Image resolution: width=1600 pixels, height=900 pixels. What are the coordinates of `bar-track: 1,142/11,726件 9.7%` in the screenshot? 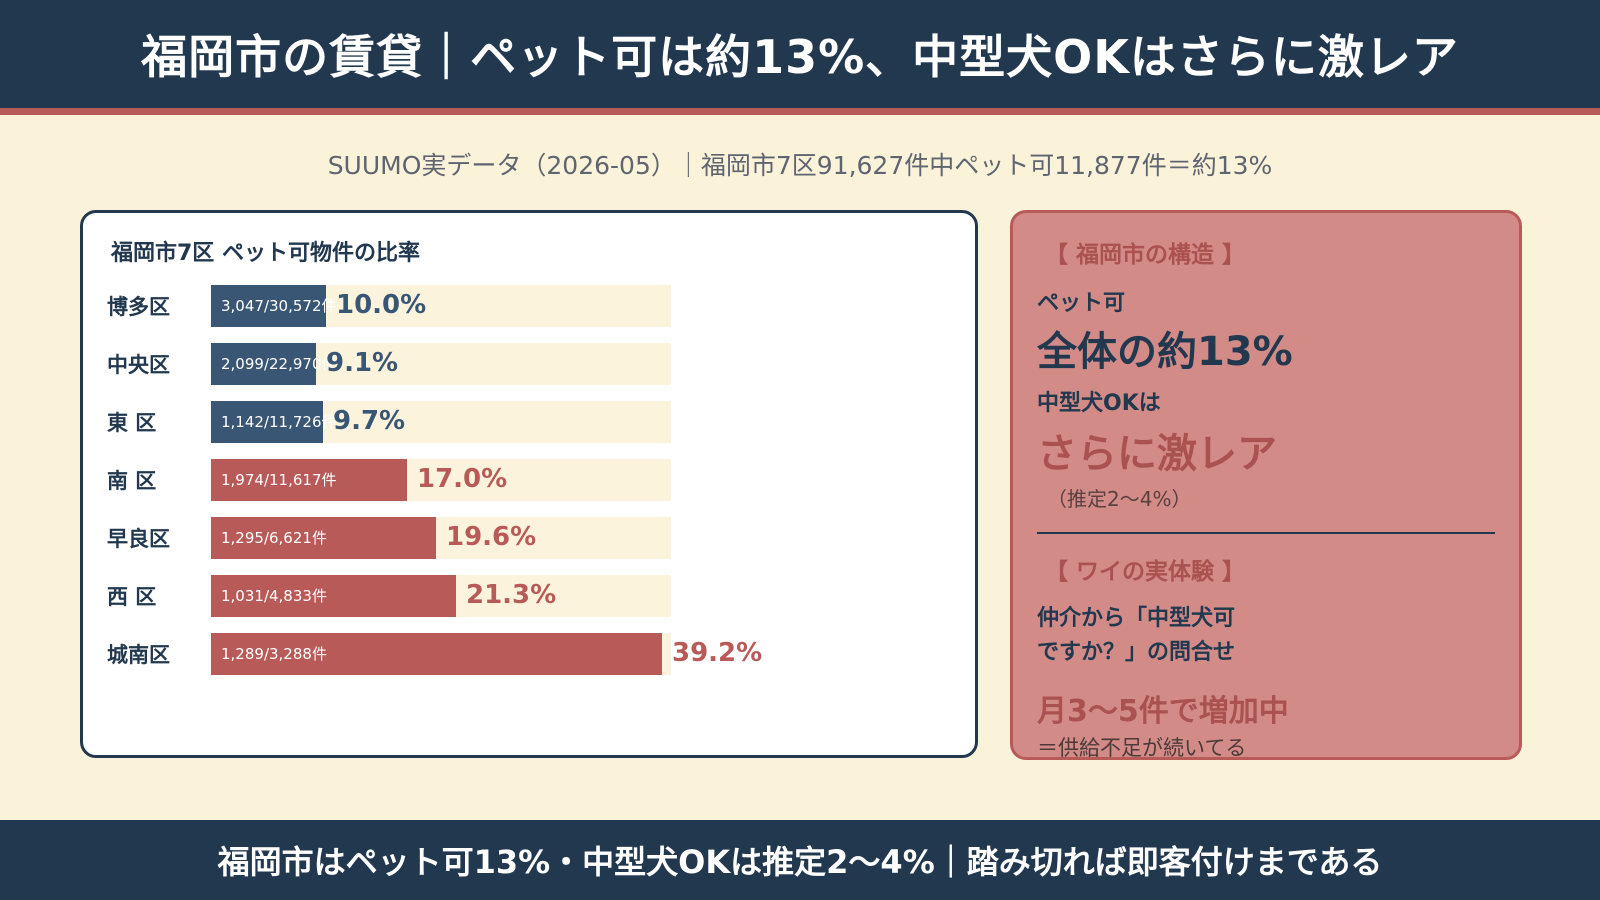 It's located at (441, 422).